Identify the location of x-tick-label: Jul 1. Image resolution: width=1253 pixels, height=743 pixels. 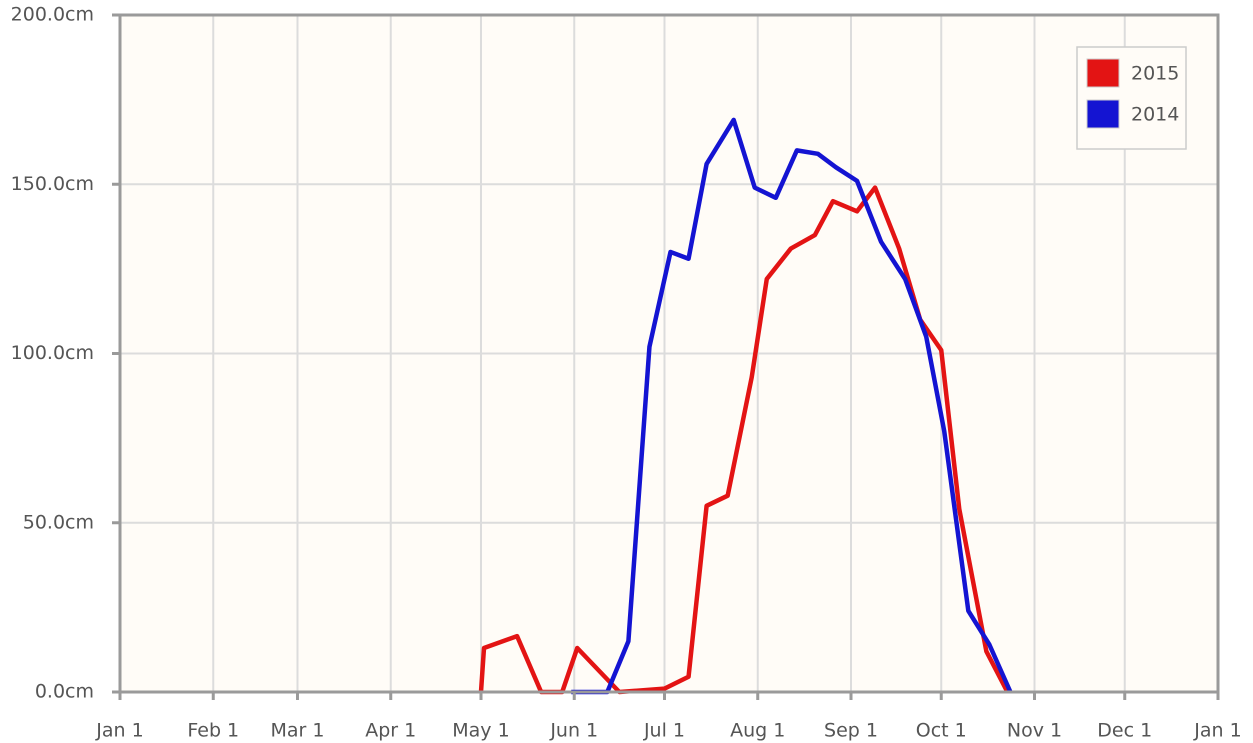
(664, 731).